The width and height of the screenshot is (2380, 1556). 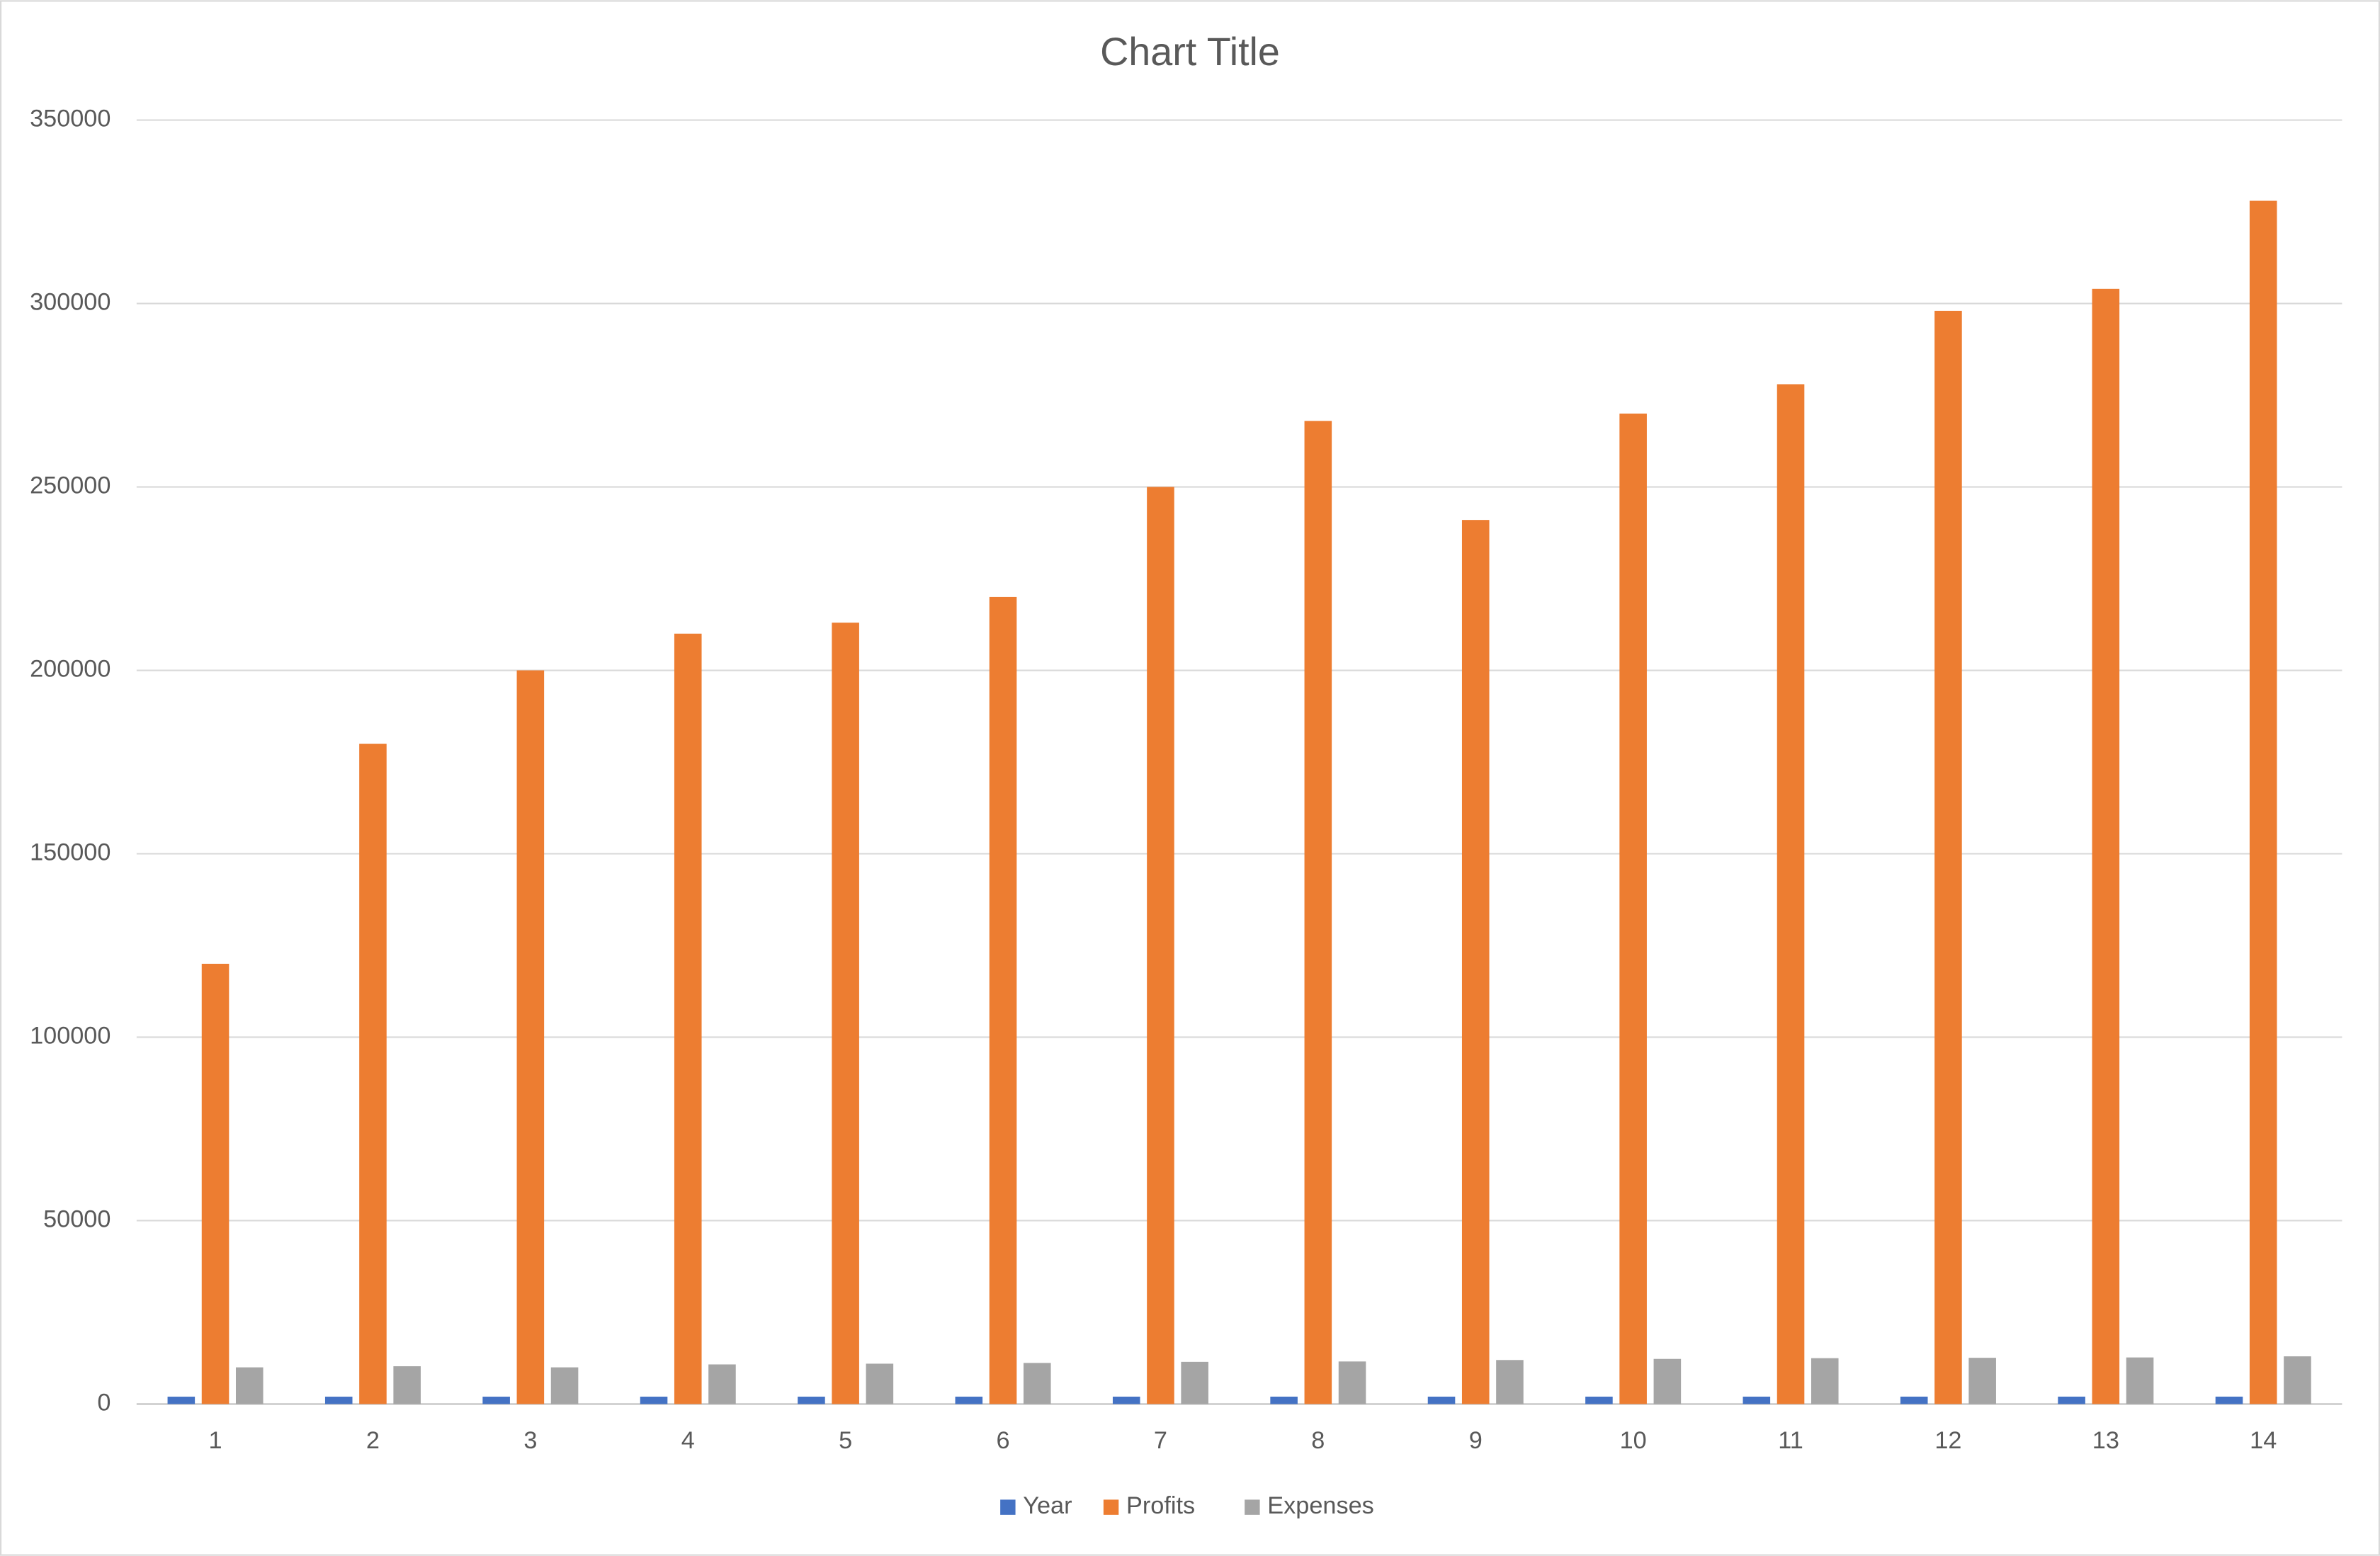 I want to click on x-tick-label: 13, so click(x=2105, y=1440).